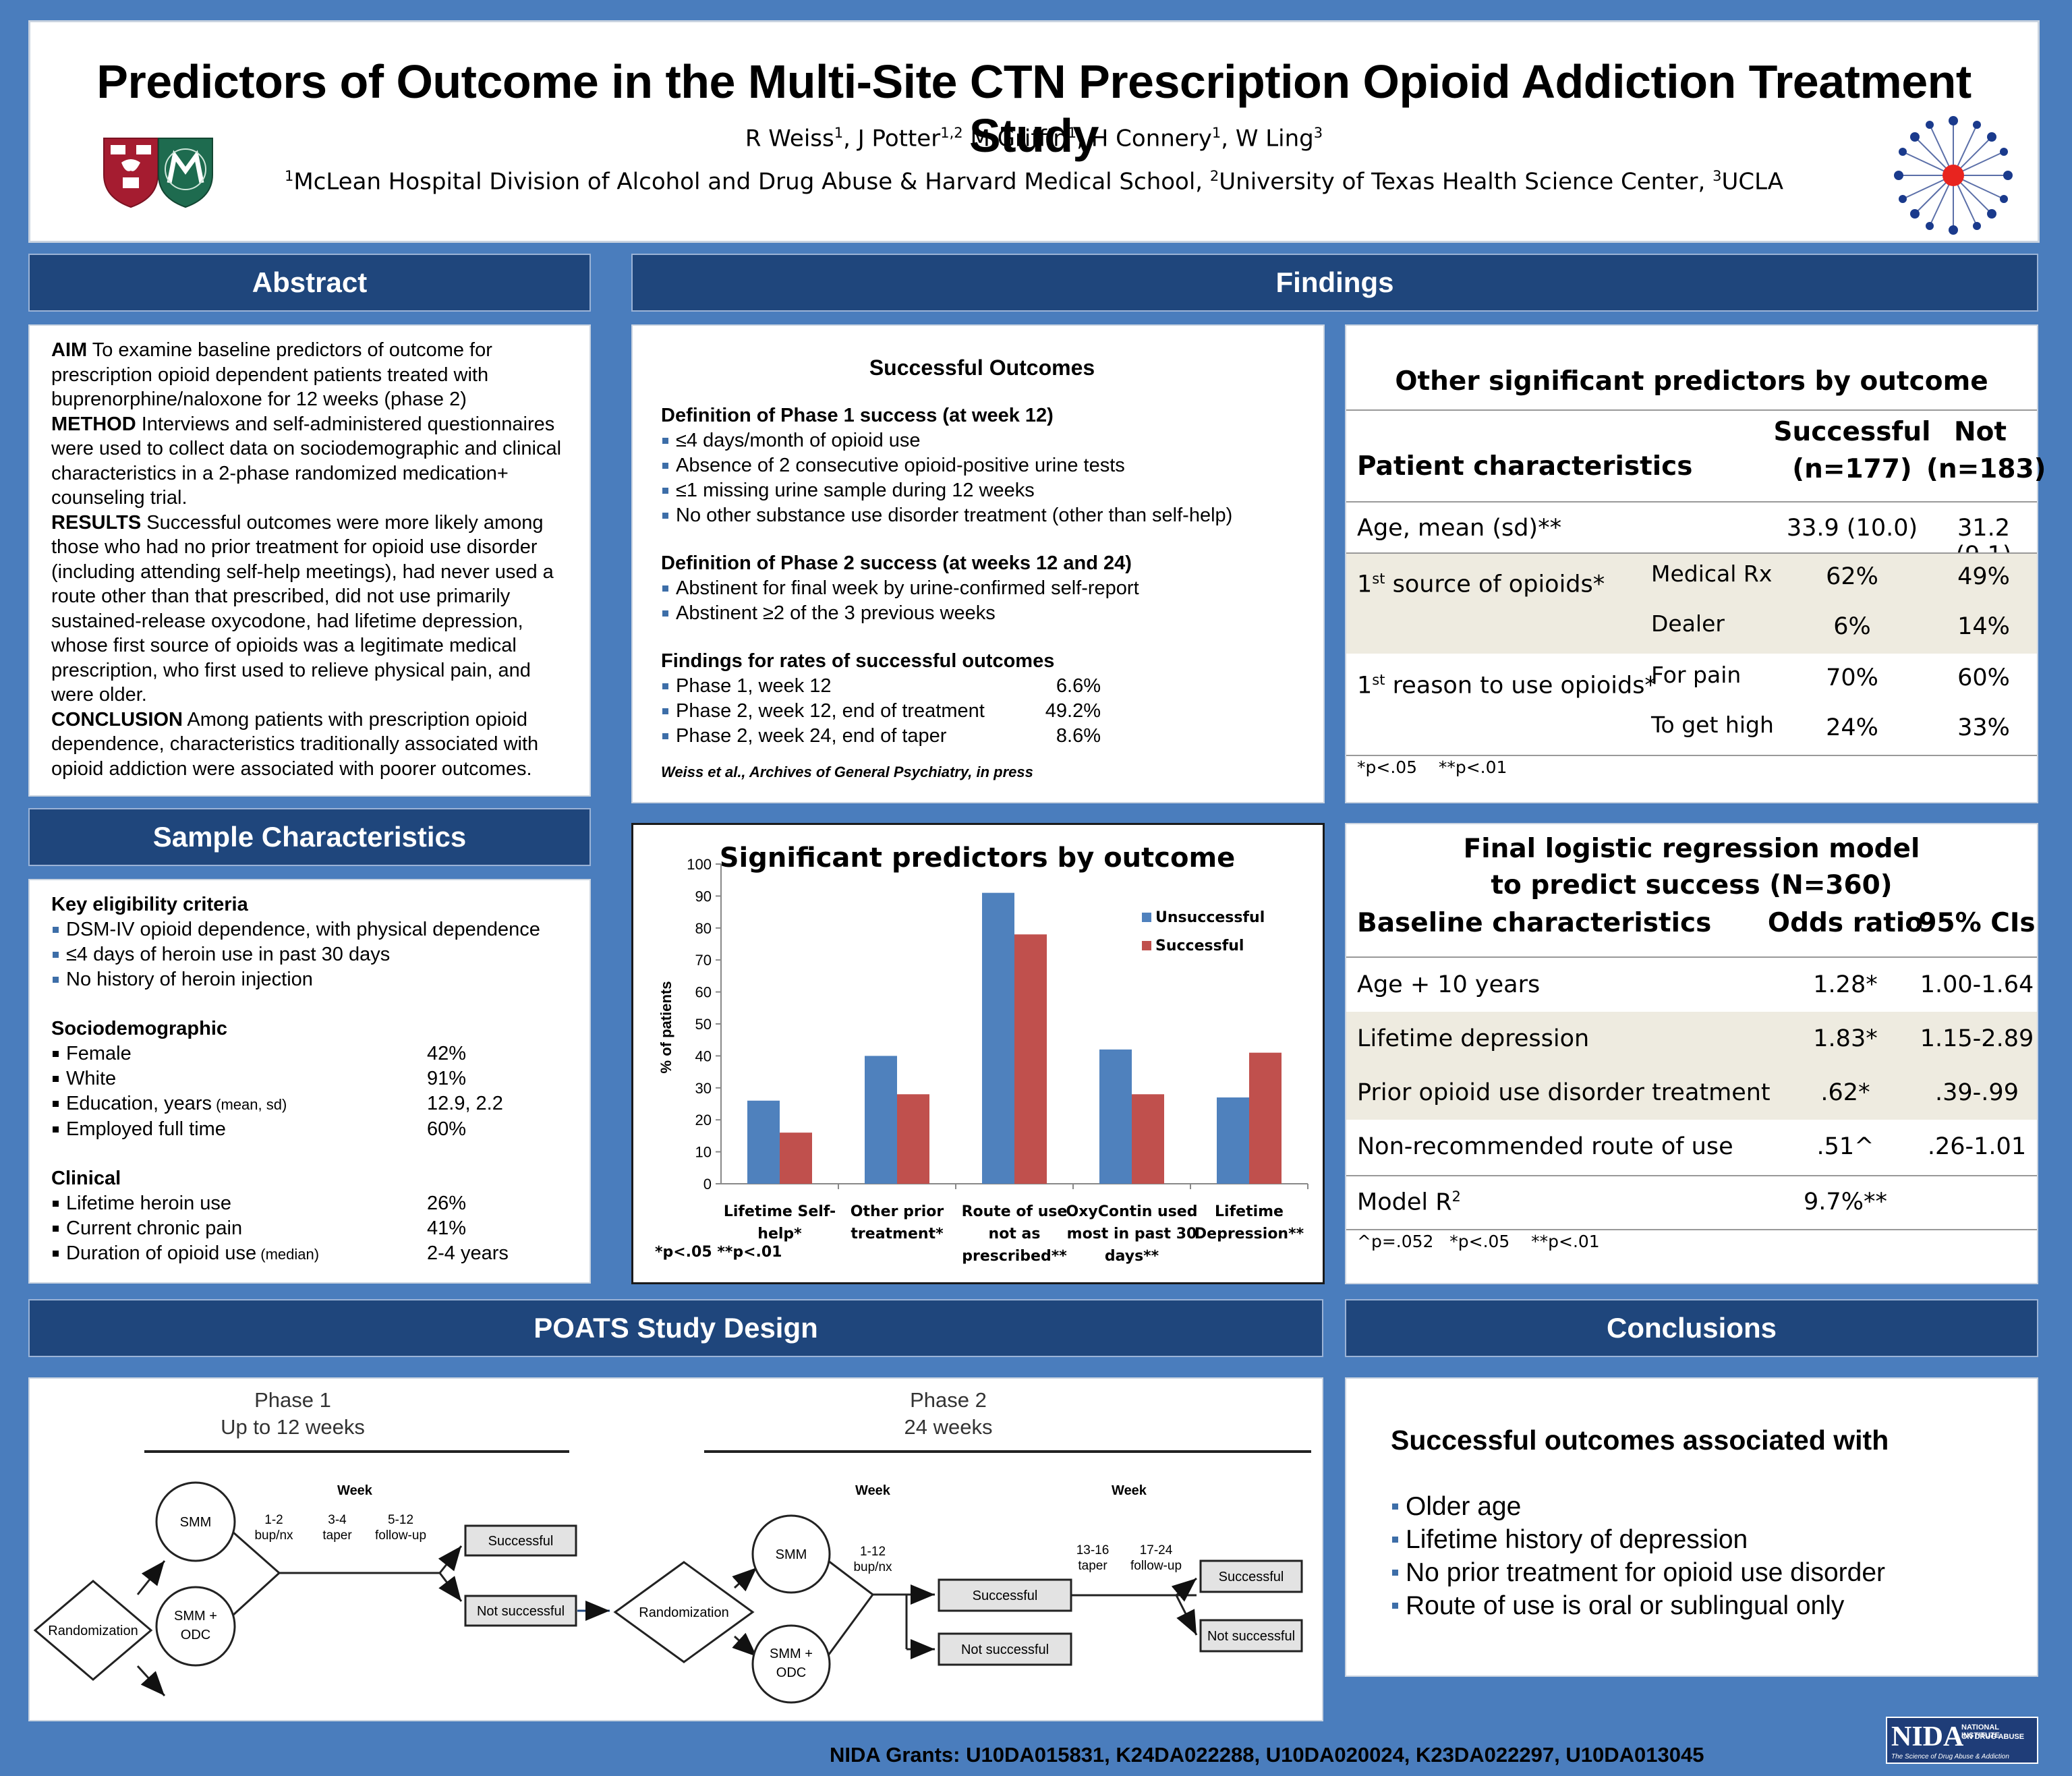 This screenshot has height=1776, width=2072. Describe the element at coordinates (948, 1400) in the screenshot. I see `phase2-title: Phase 2` at that location.